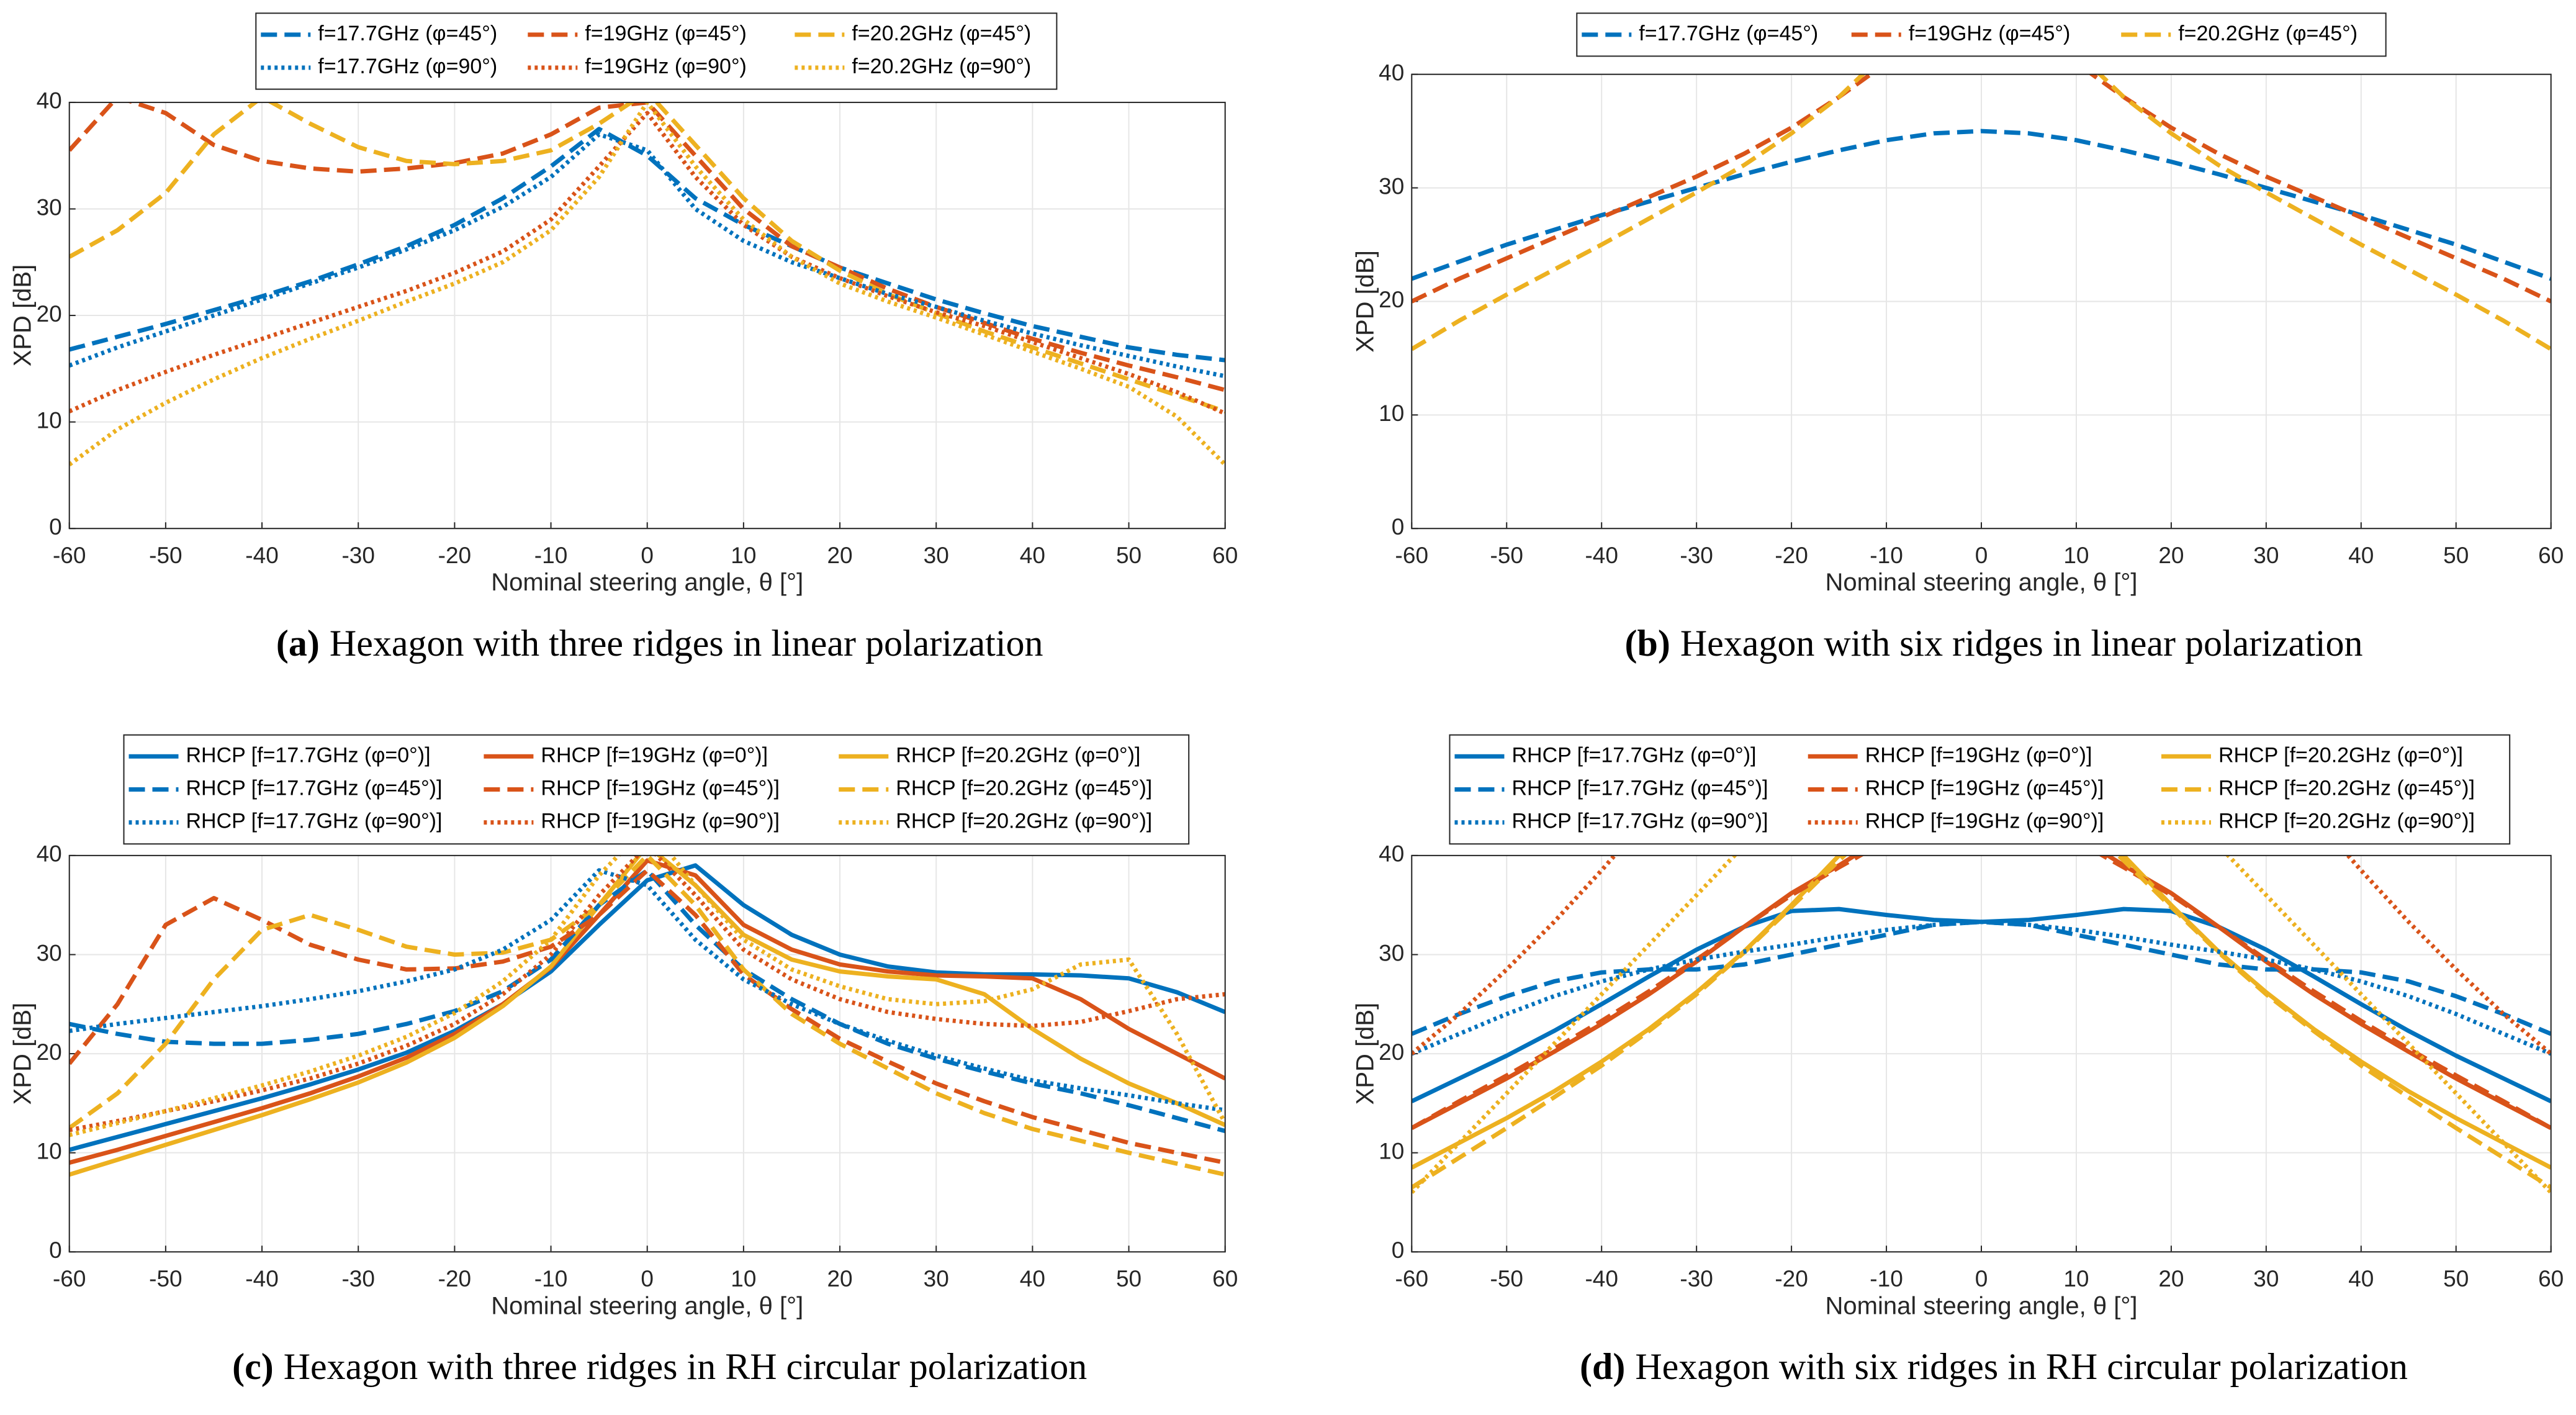 This screenshot has width=2576, height=1415. I want to click on legend-label: f=17.7GHz (φ=90°), so click(407, 66).